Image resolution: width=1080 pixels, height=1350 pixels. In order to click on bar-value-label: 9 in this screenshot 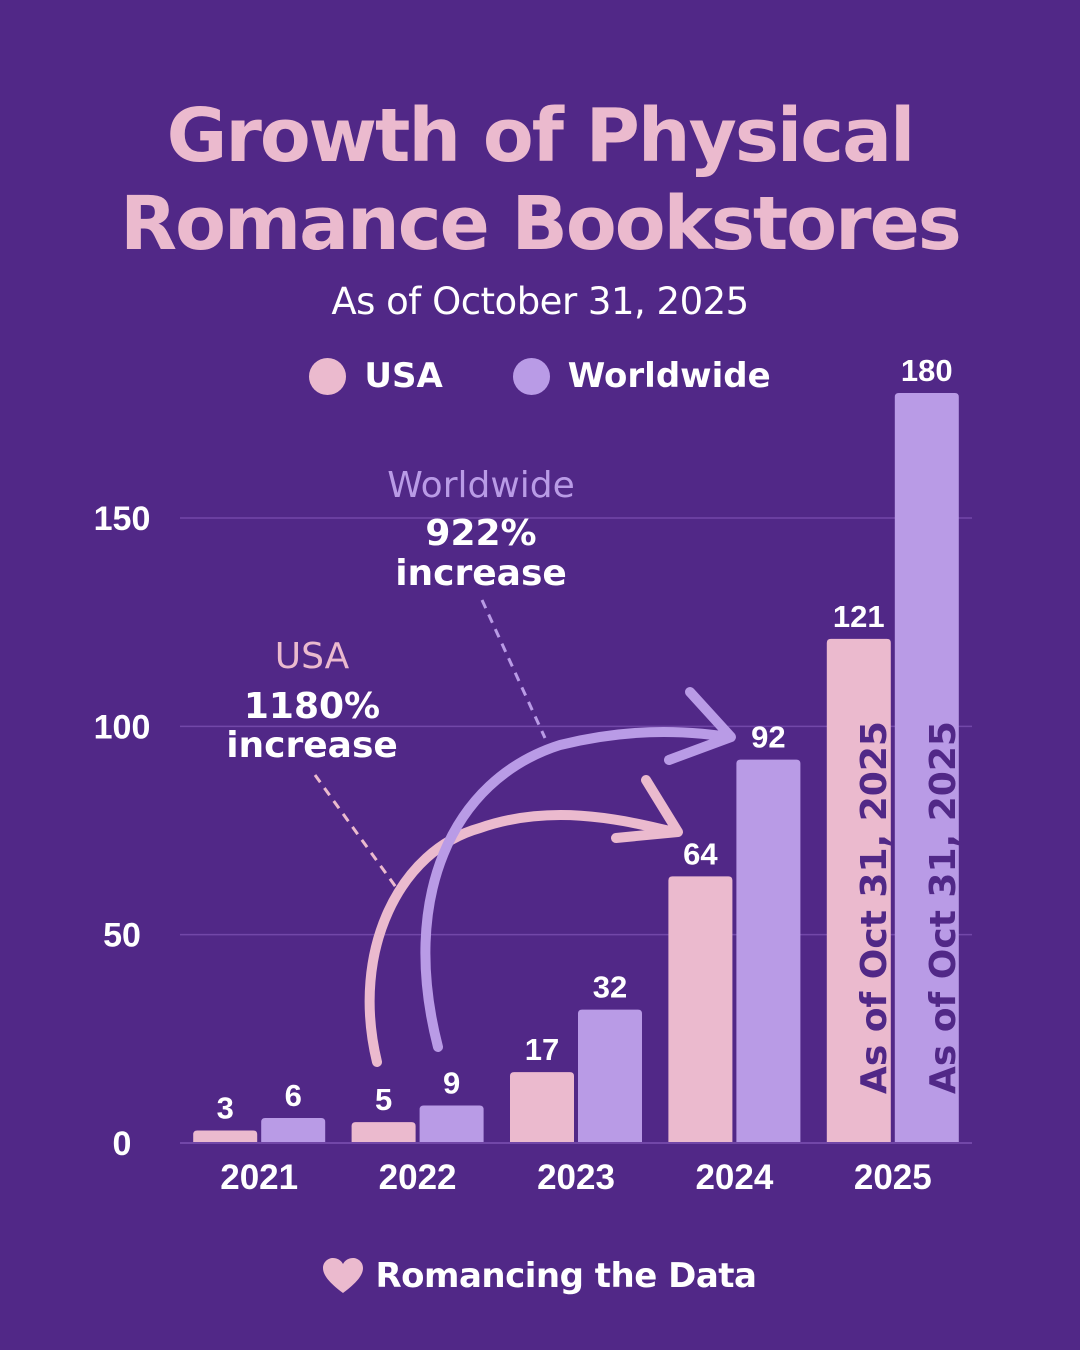, I will do `click(451, 1083)`.